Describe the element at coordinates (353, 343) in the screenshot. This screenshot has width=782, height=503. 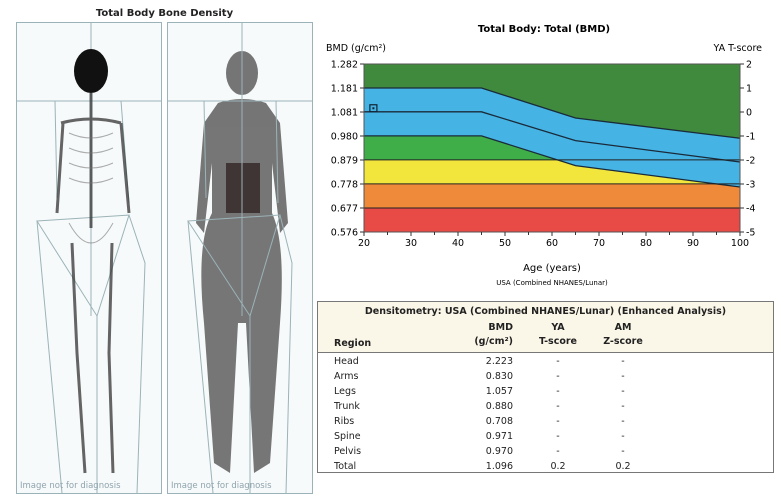
I see `header-region: Region` at that location.